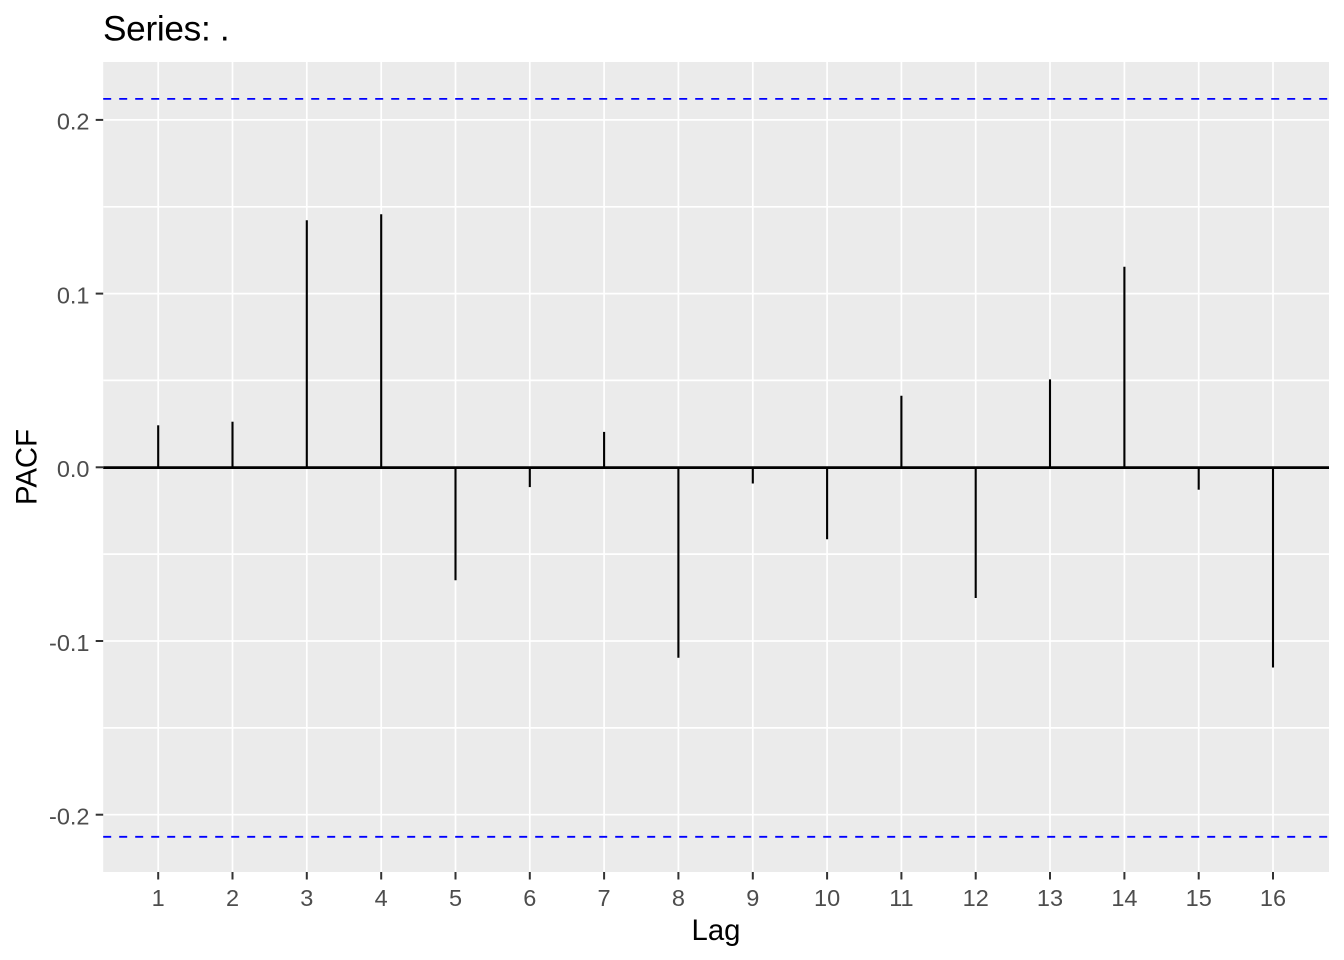 The width and height of the screenshot is (1344, 960). Describe the element at coordinates (232, 898) in the screenshot. I see `svg-text: 2` at that location.